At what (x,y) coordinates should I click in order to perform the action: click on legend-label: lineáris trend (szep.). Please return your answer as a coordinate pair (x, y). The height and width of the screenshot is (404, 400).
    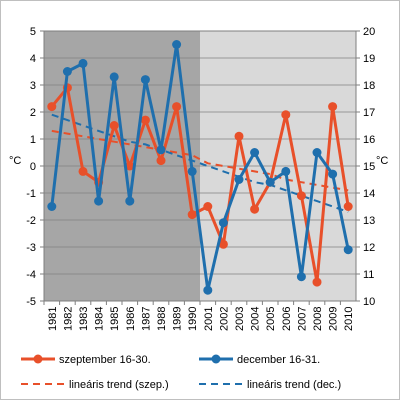
    Looking at the image, I should click on (119, 385).